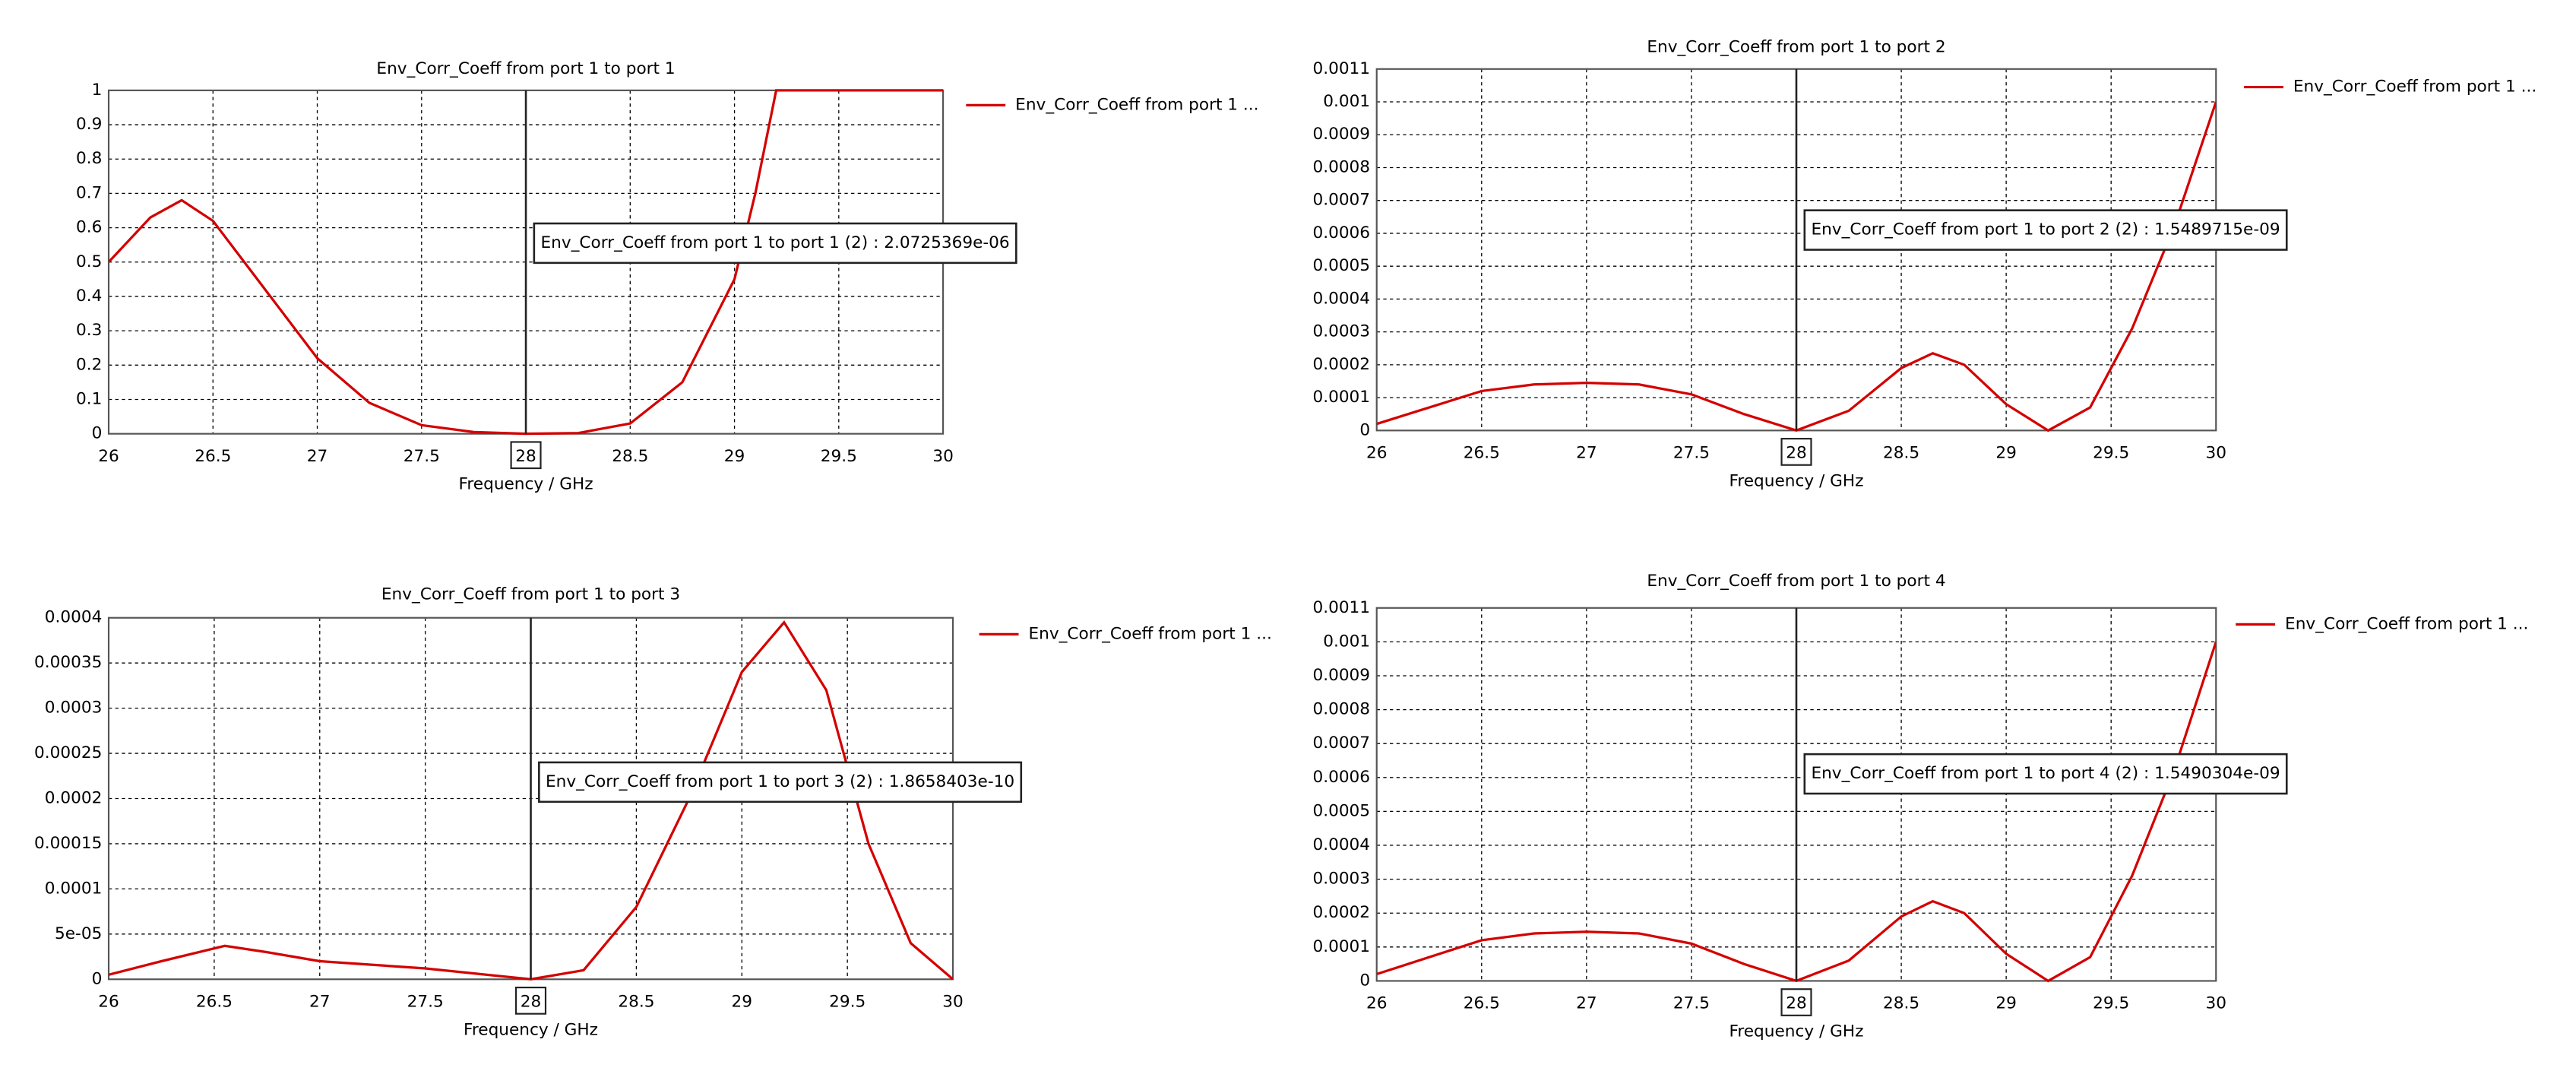  Describe the element at coordinates (97, 90) in the screenshot. I see `y-tick-label: 1` at that location.